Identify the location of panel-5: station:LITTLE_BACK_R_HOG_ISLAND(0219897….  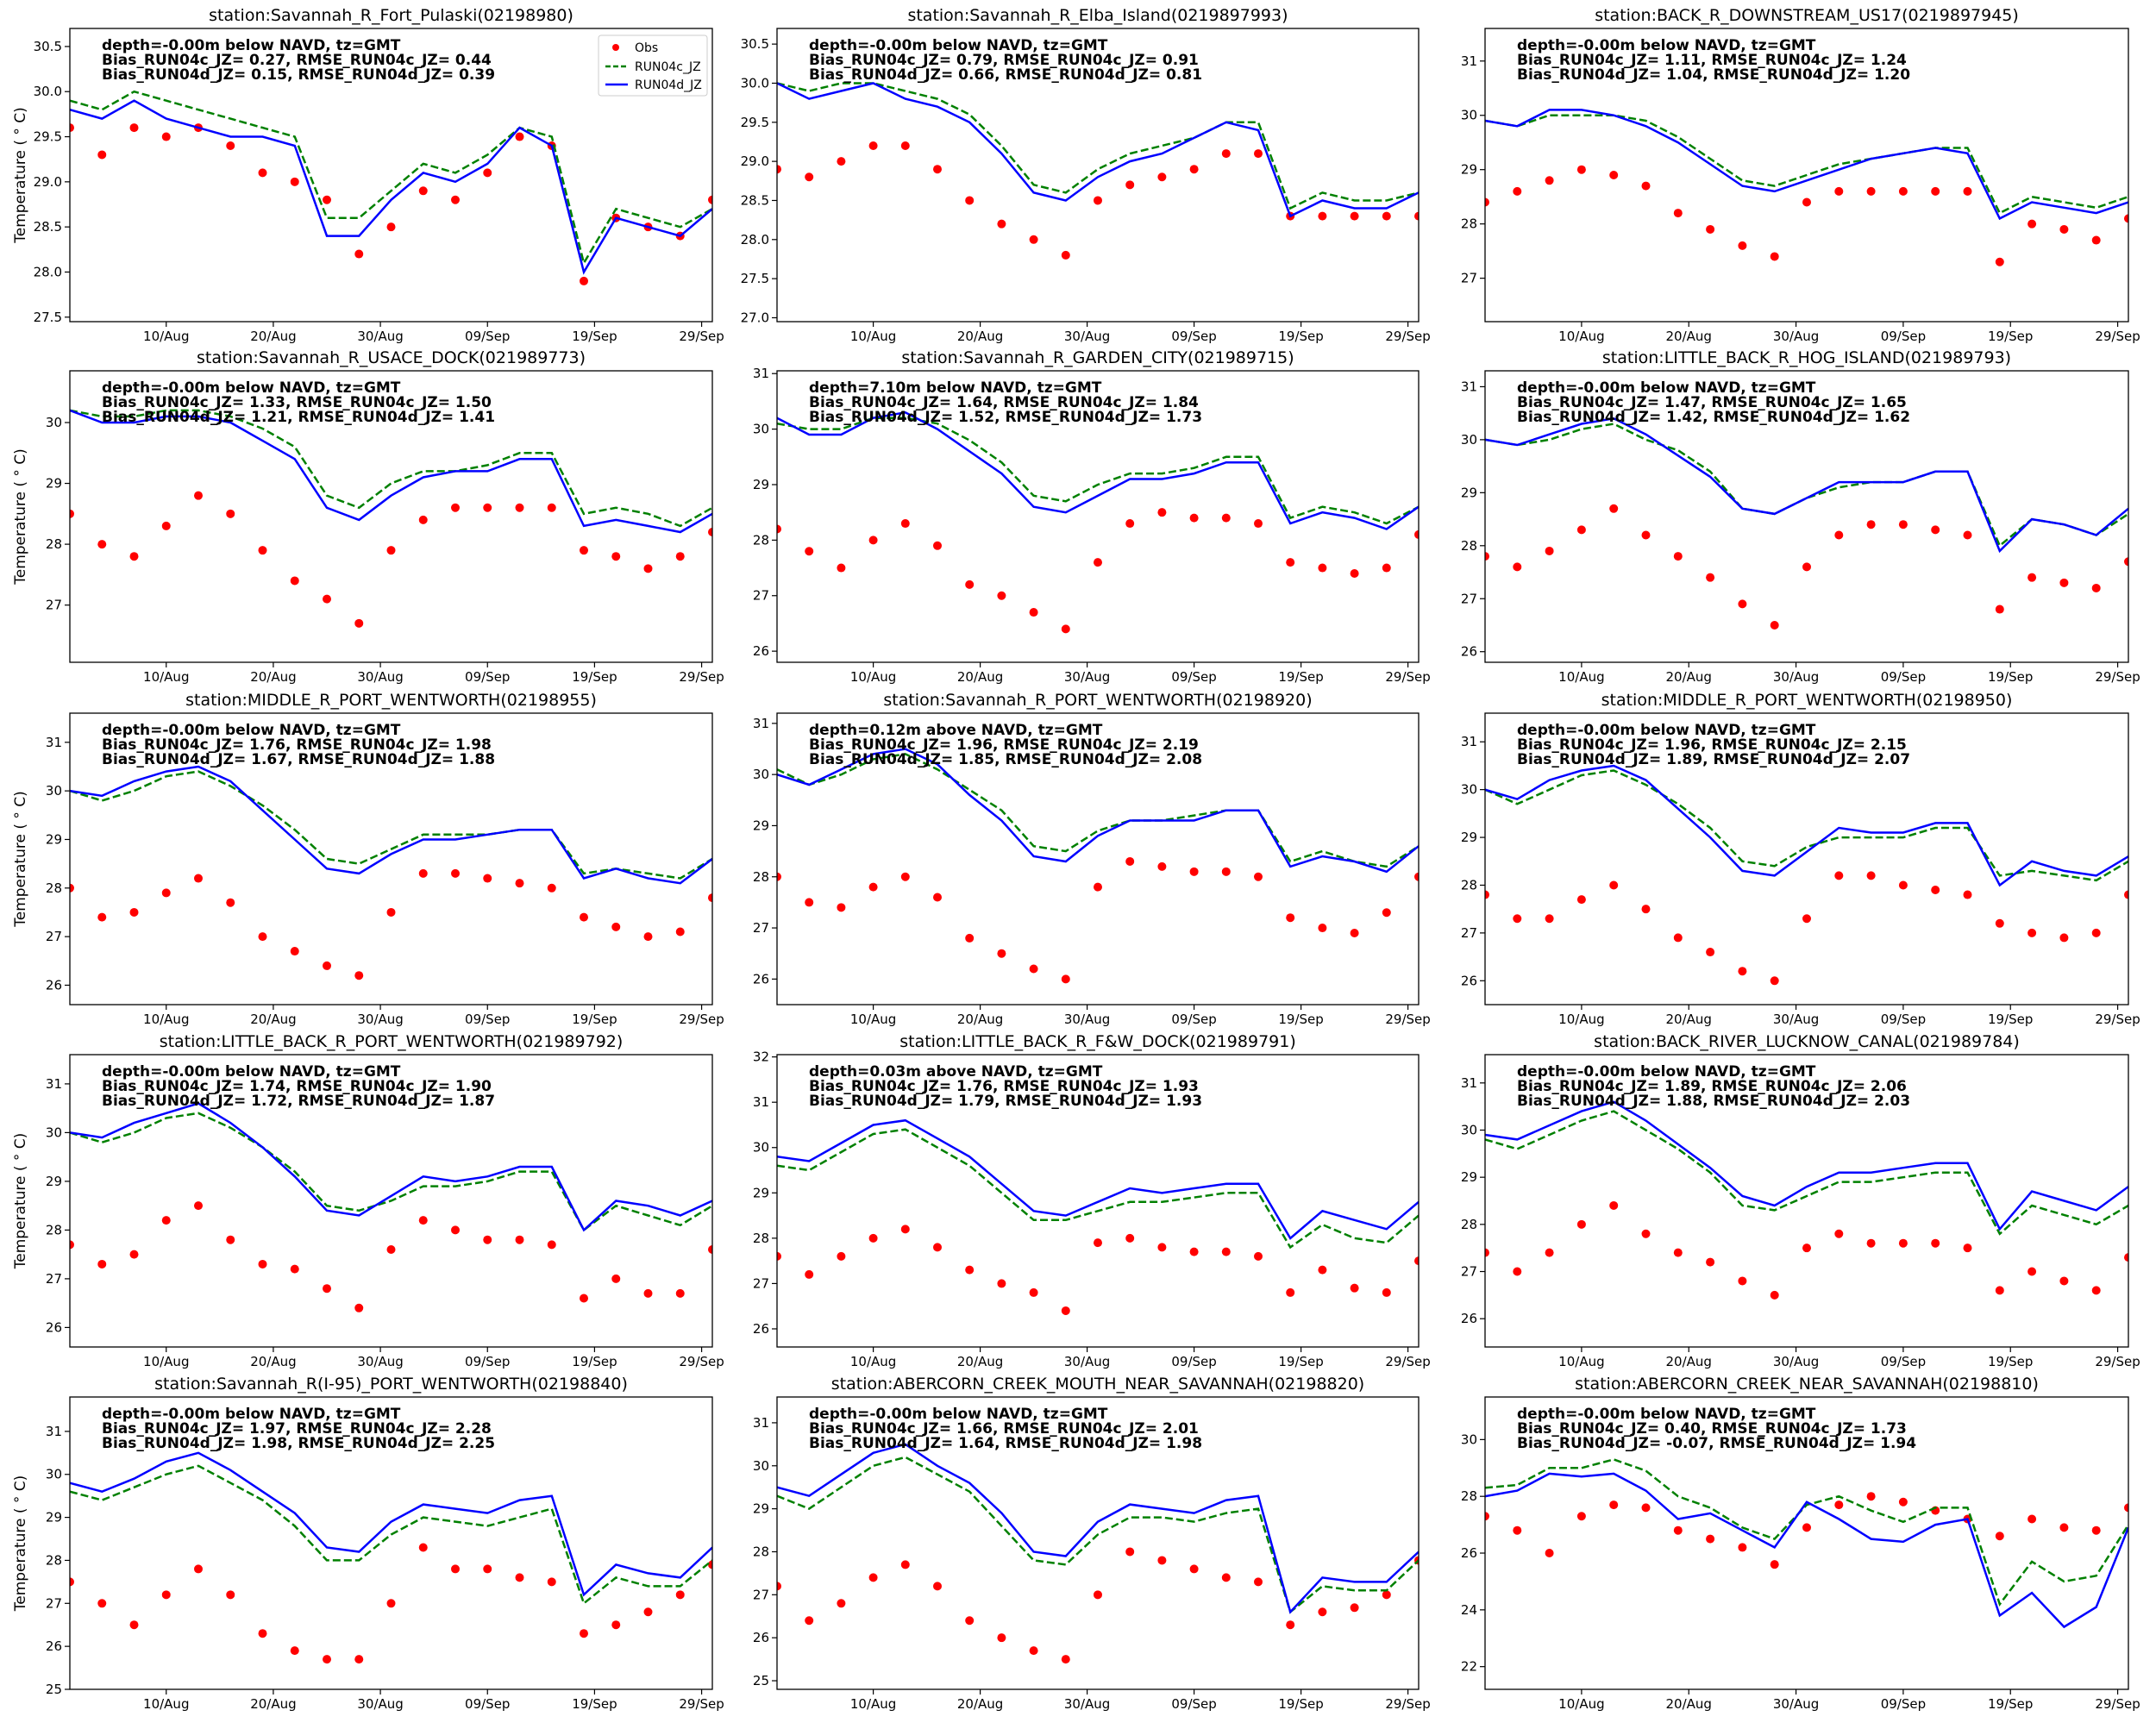
(1800, 517).